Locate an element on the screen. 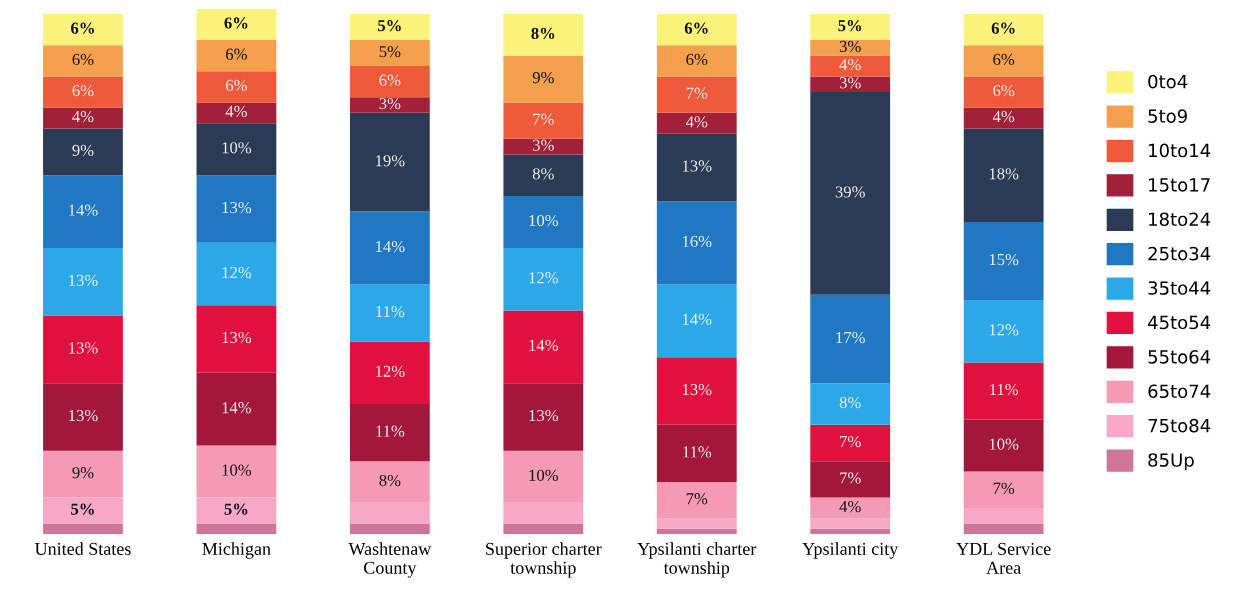  legend-label: 45to54 is located at coordinates (1179, 322).